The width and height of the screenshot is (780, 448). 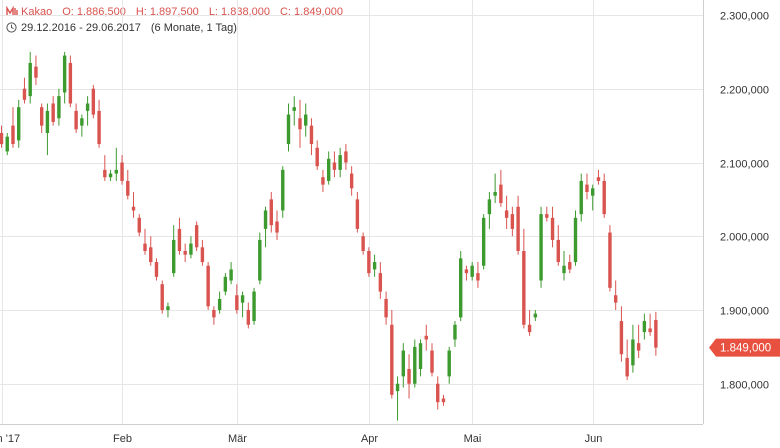 I want to click on exchange-logo-icon, so click(x=12, y=10).